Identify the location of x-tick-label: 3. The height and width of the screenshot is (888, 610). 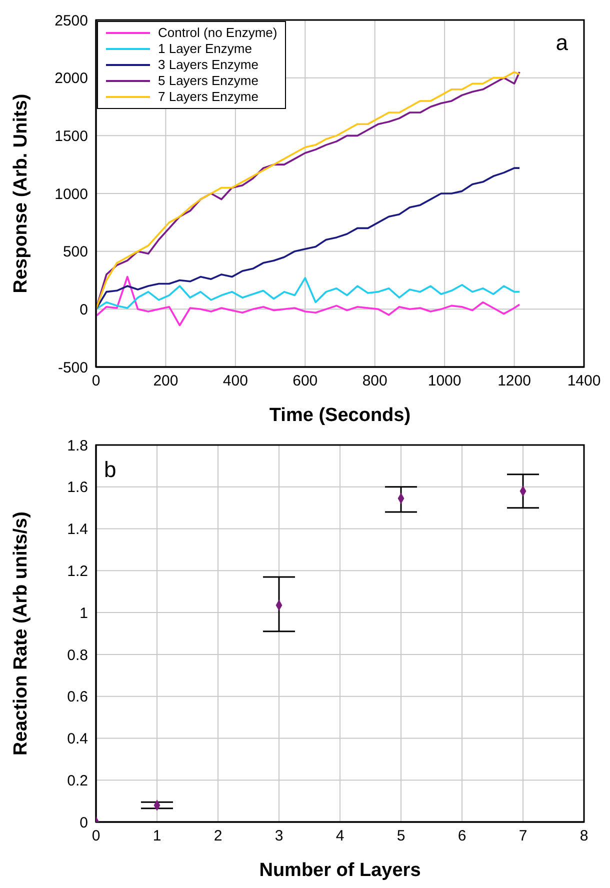
(279, 836).